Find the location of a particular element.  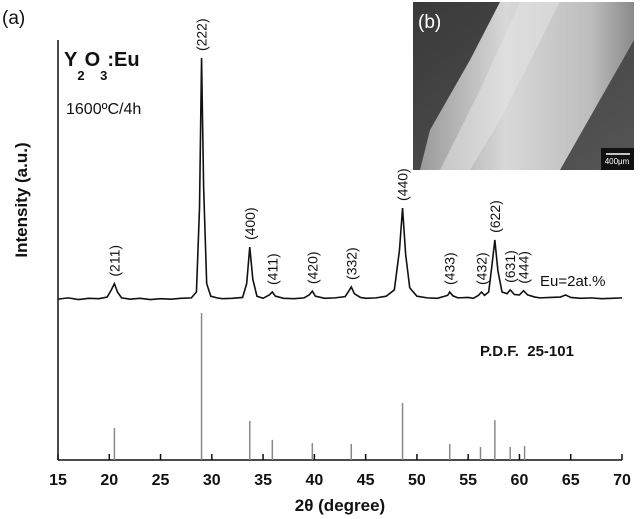

x-tick-label: 35 is located at coordinates (263, 480).